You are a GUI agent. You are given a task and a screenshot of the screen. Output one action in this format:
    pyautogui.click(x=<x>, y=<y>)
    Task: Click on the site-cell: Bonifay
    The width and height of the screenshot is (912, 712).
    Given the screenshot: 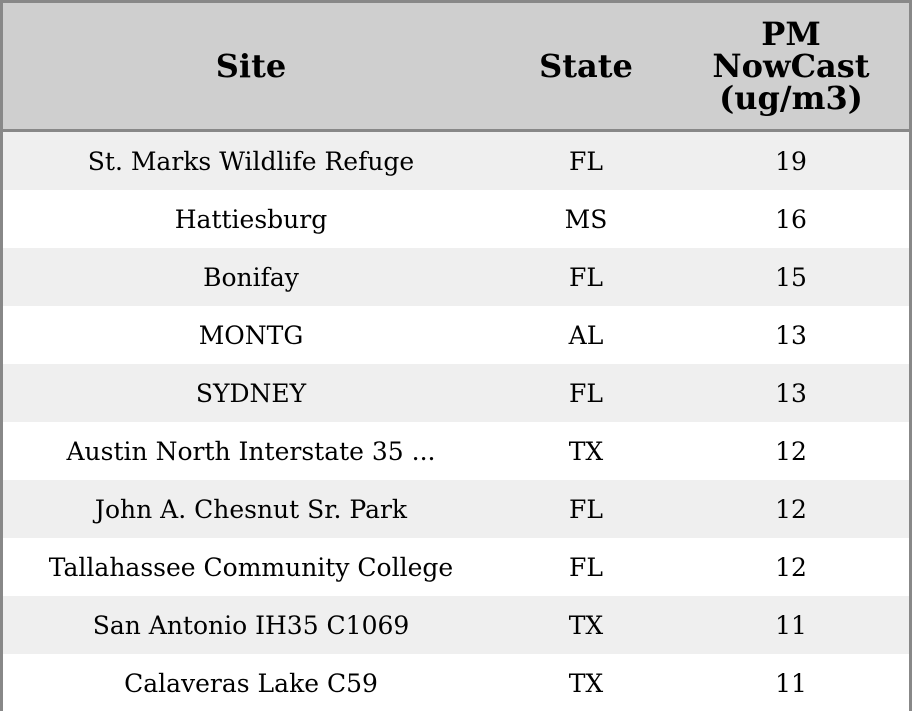 What is the action you would take?
    pyautogui.click(x=251, y=277)
    